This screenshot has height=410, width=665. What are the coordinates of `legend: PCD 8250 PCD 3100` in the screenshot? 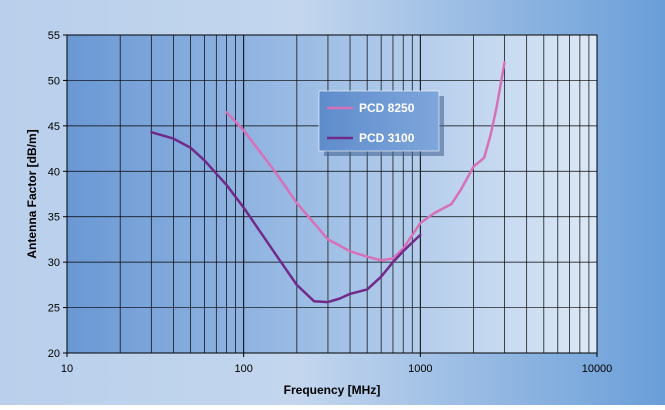 It's located at (381, 123).